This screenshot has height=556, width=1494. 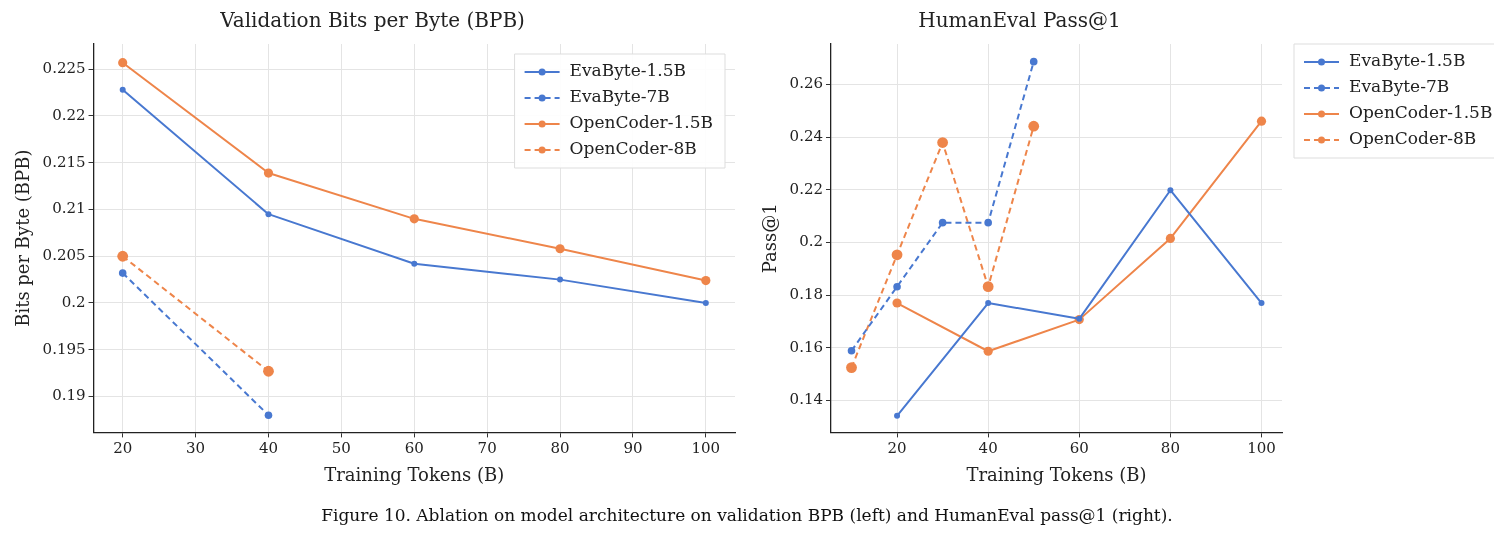 What do you see at coordinates (64, 68) in the screenshot?
I see `y-tick-label: 0.225` at bounding box center [64, 68].